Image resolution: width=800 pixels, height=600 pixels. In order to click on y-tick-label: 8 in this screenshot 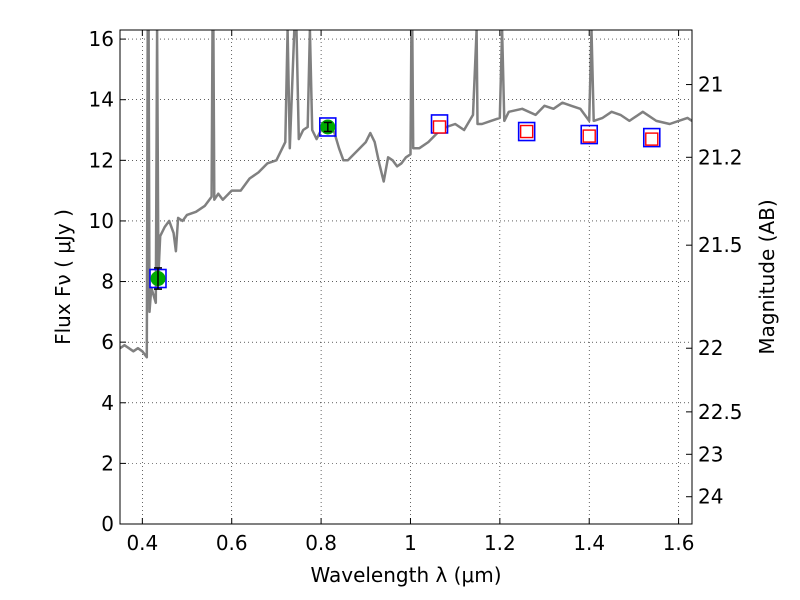, I will do `click(107, 282)`.